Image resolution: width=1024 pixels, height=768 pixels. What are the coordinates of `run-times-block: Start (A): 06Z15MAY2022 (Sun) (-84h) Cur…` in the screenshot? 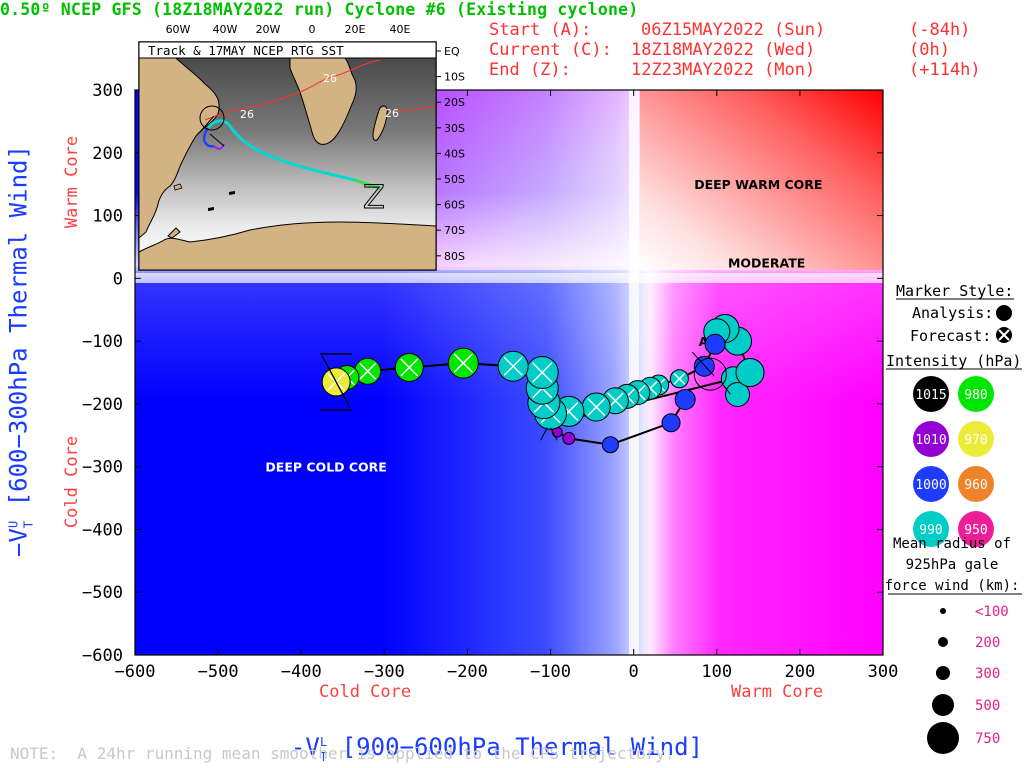 It's located at (735, 120).